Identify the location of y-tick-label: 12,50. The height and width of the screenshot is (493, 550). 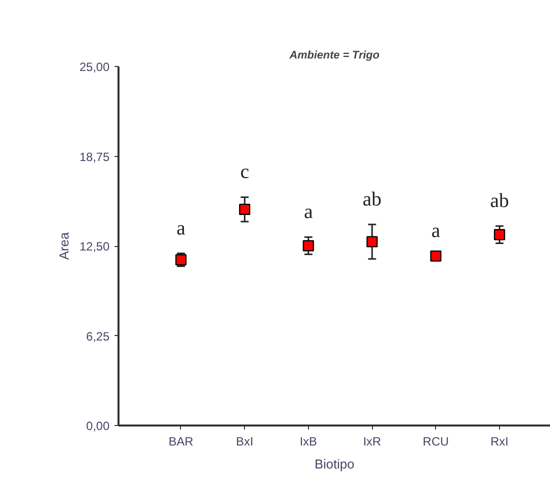
(94, 247).